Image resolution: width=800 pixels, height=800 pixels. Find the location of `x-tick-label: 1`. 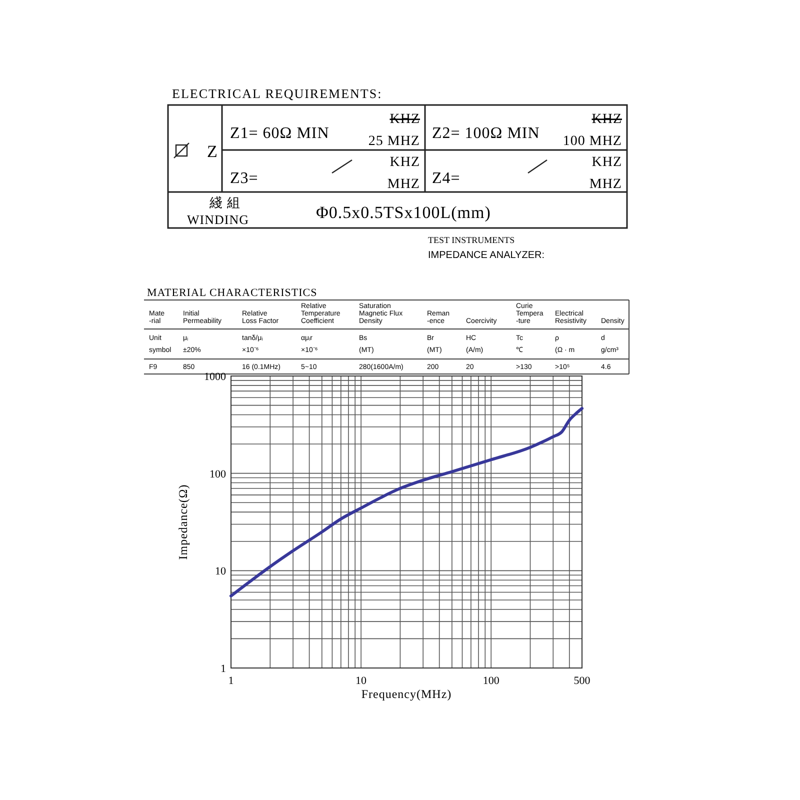

x-tick-label: 1 is located at coordinates (231, 681).